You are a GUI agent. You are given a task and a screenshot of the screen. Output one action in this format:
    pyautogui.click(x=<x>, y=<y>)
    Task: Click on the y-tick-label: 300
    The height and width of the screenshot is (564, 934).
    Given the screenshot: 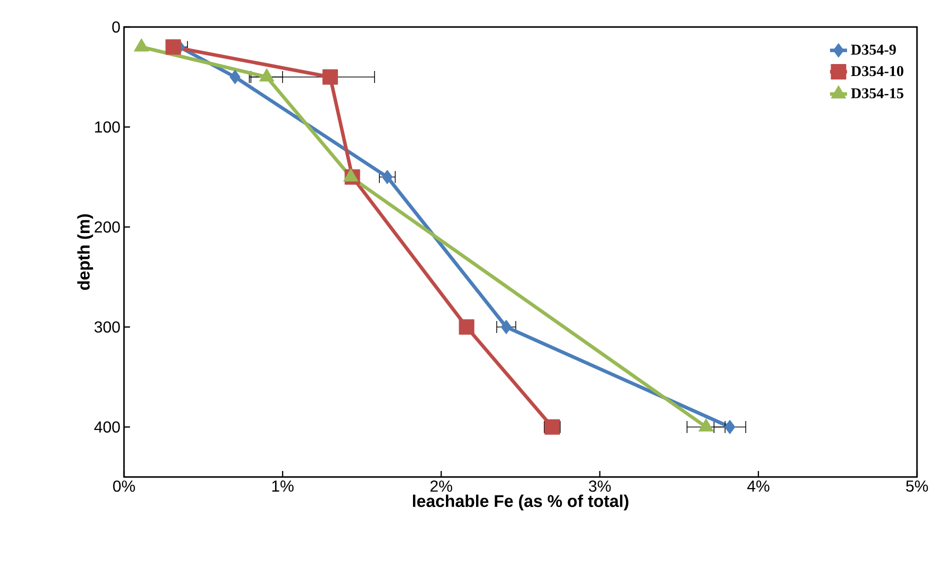 What is the action you would take?
    pyautogui.click(x=107, y=327)
    